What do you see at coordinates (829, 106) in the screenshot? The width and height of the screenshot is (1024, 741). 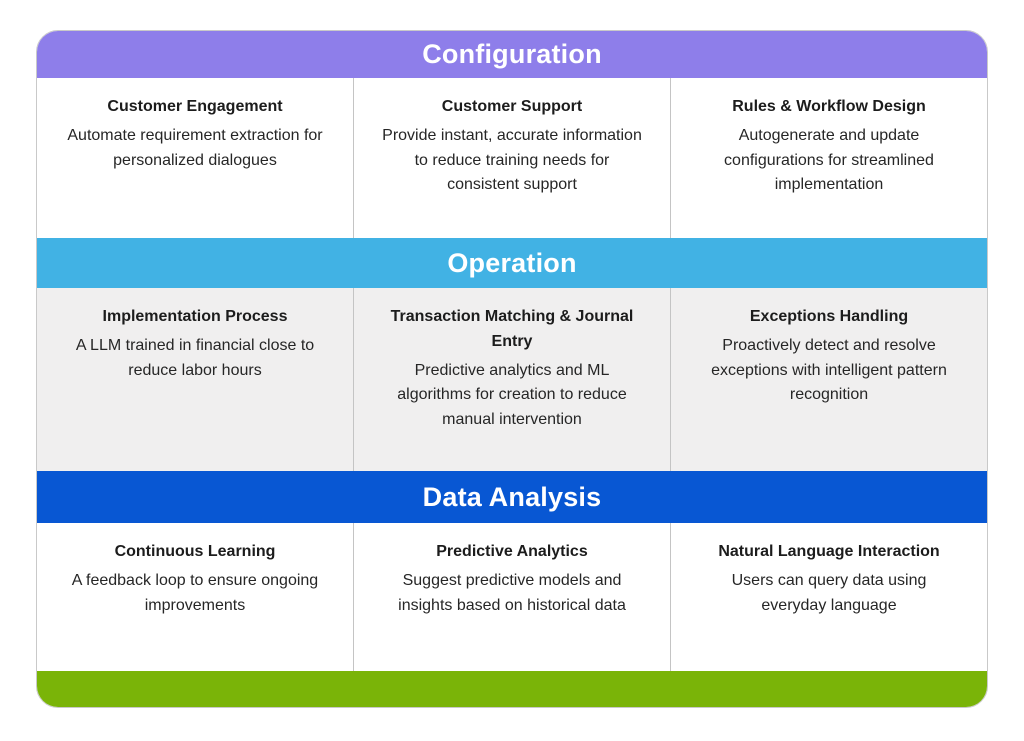 I see `feature-title: Rules & Workflow Design` at bounding box center [829, 106].